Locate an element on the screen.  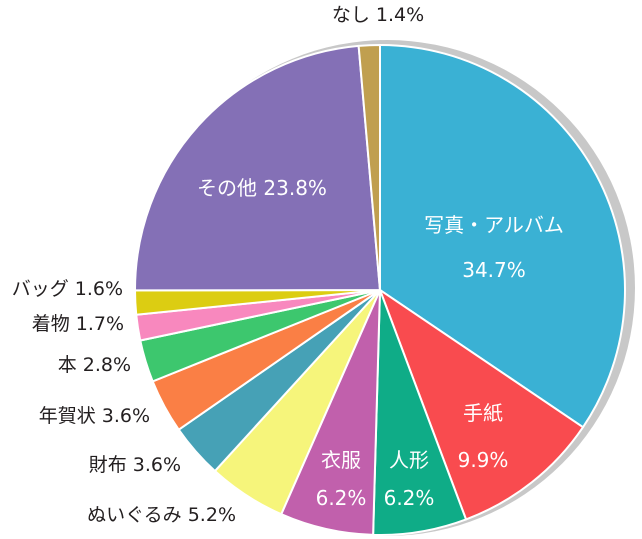
slice-10-label: バッグ 1.6% is located at coordinates (67, 289).